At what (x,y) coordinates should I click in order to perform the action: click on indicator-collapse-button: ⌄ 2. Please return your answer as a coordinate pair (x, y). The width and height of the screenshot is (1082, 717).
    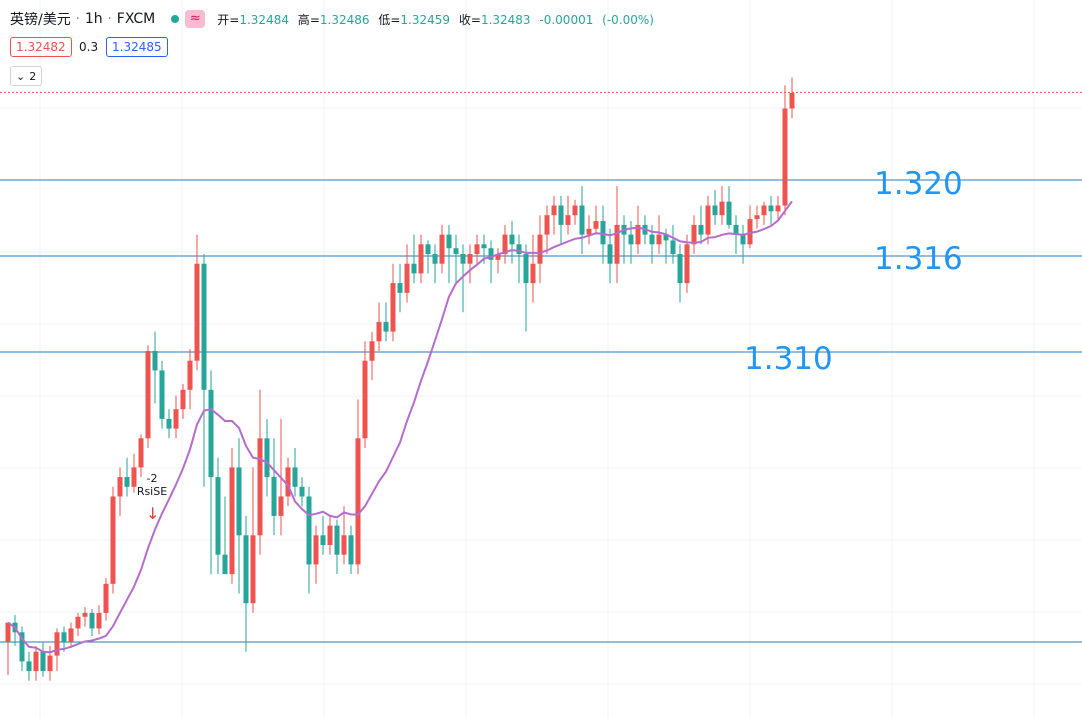
    Looking at the image, I should click on (26, 76).